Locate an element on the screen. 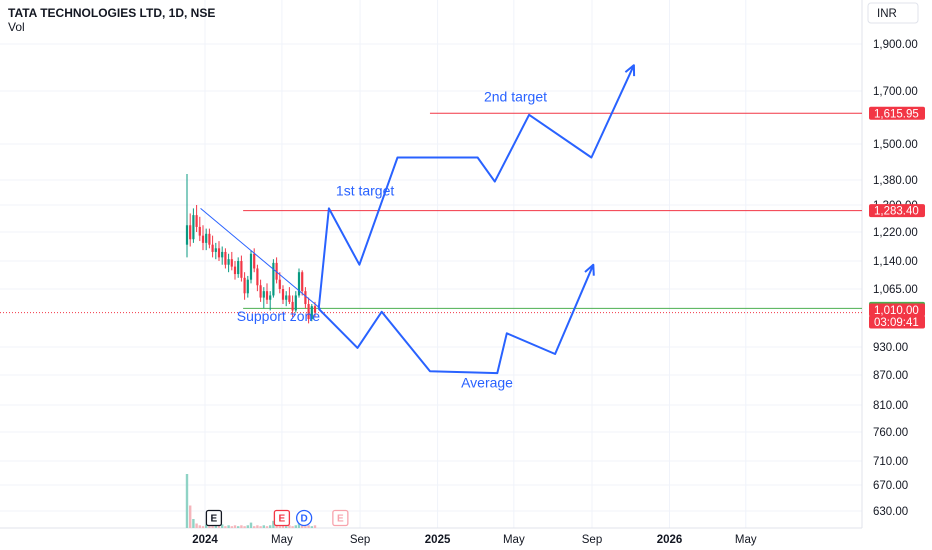  trendline is located at coordinates (260, 258).